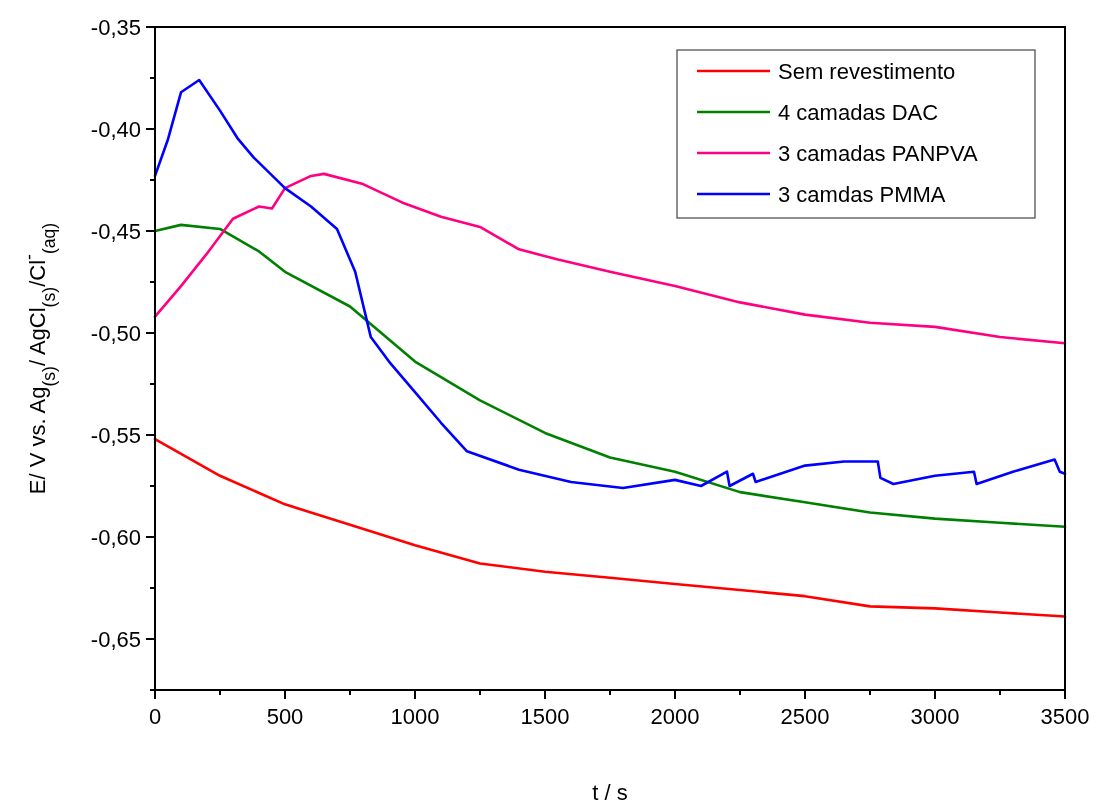  Describe the element at coordinates (415, 716) in the screenshot. I see `x-tick-label: 1000` at that location.